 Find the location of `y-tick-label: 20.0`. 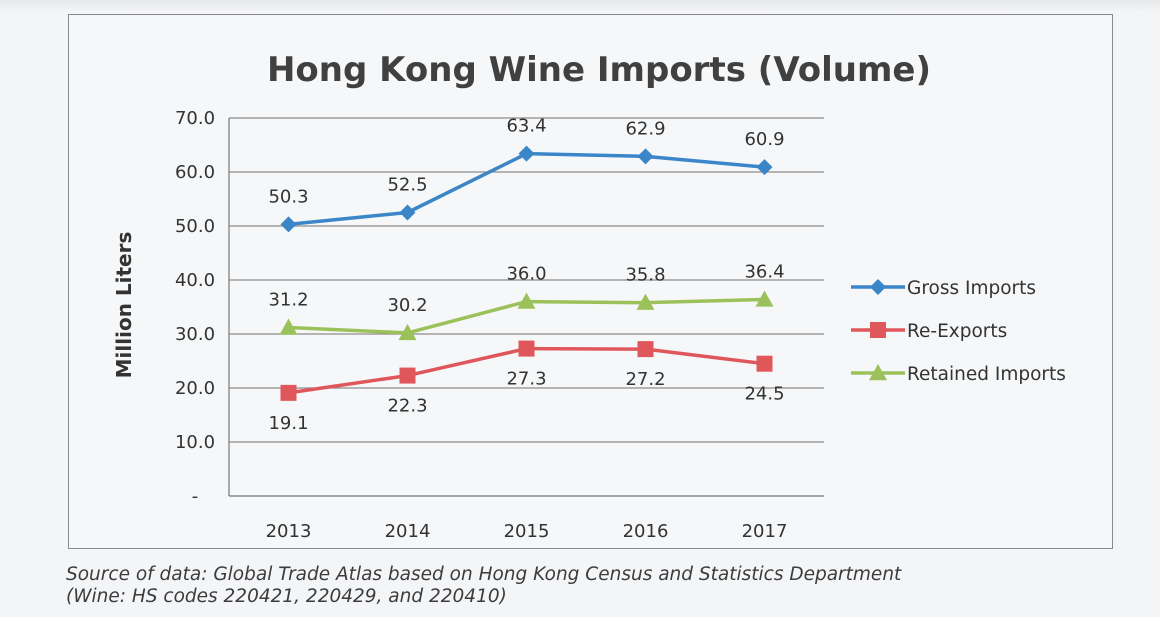

y-tick-label: 20.0 is located at coordinates (195, 388).